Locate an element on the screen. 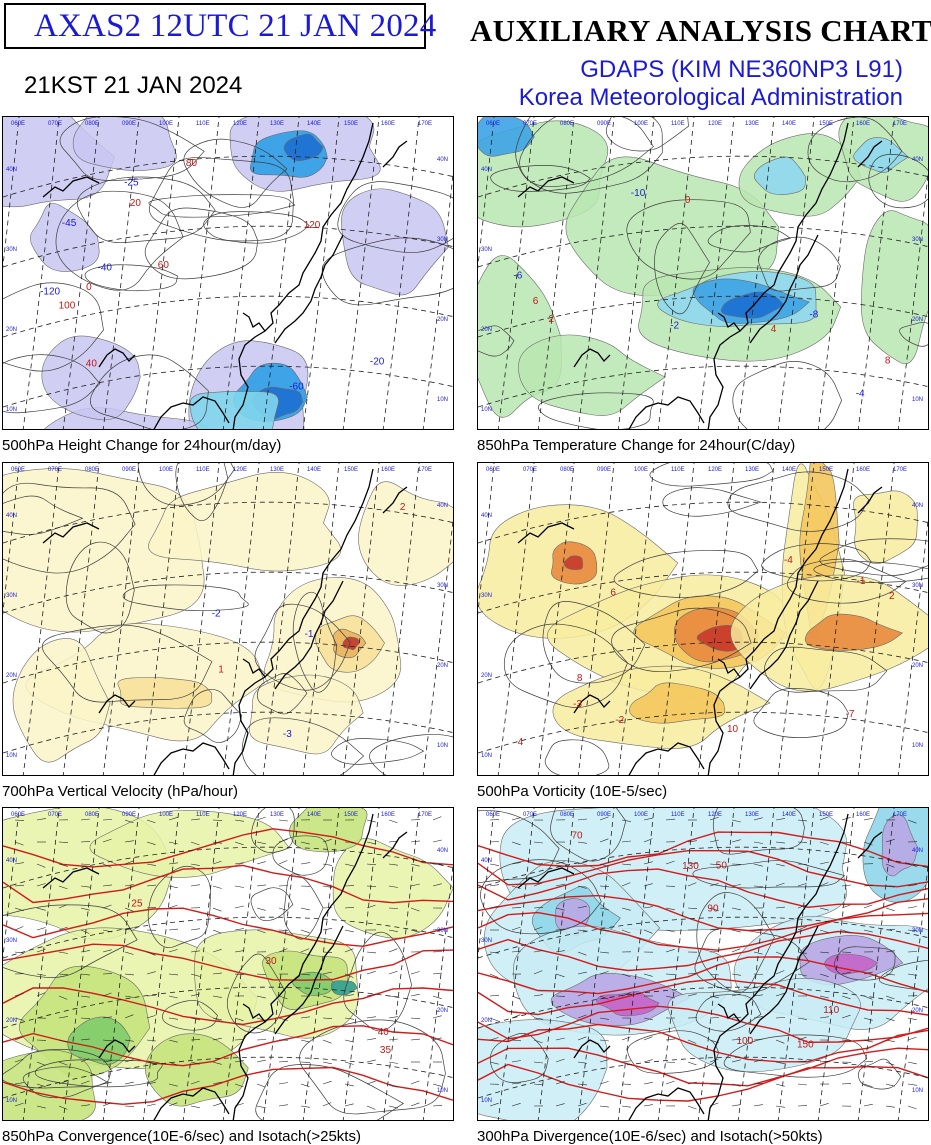  contour-lines is located at coordinates (228, 619).